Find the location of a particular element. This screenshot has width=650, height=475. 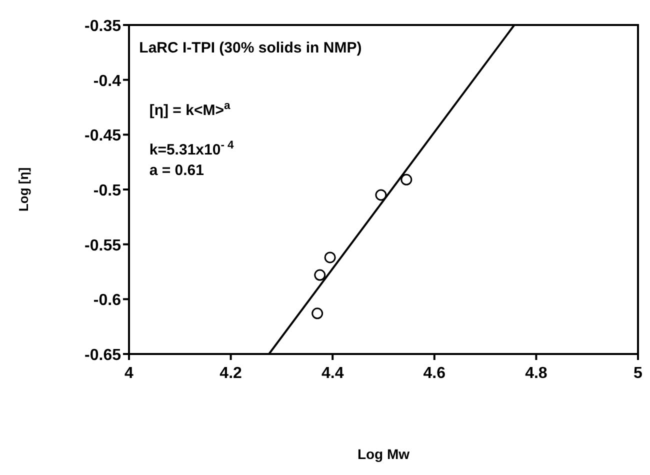

annotation: LaRC I-TPI (30% solids in NMP) is located at coordinates (250, 47).